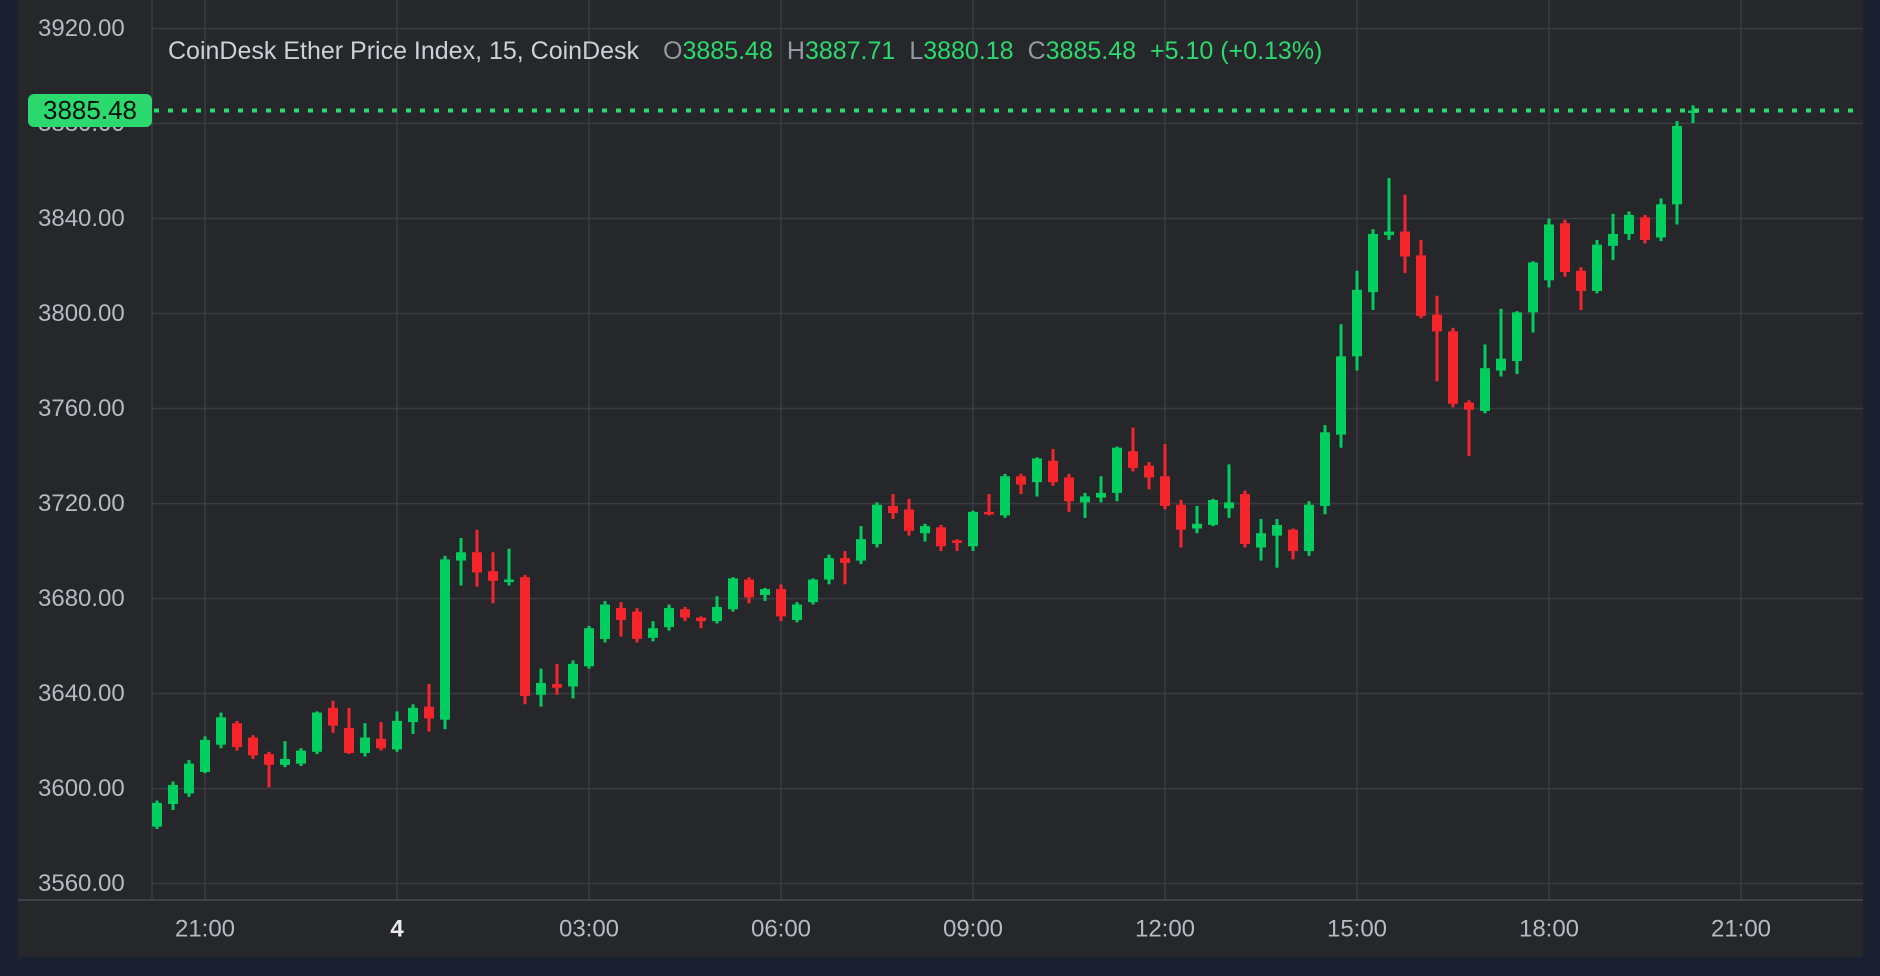  What do you see at coordinates (940, 966) in the screenshot?
I see `frame-bottom` at bounding box center [940, 966].